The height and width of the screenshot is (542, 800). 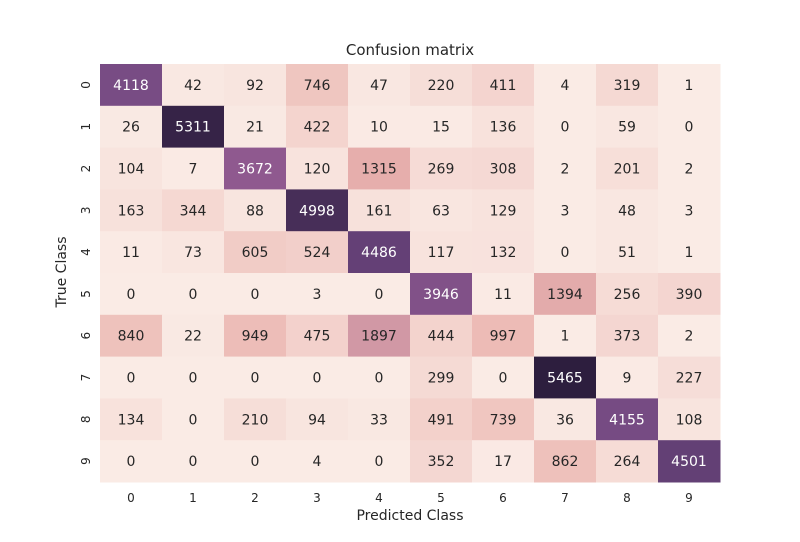 I want to click on x-tick-label-9: 9, so click(x=689, y=498).